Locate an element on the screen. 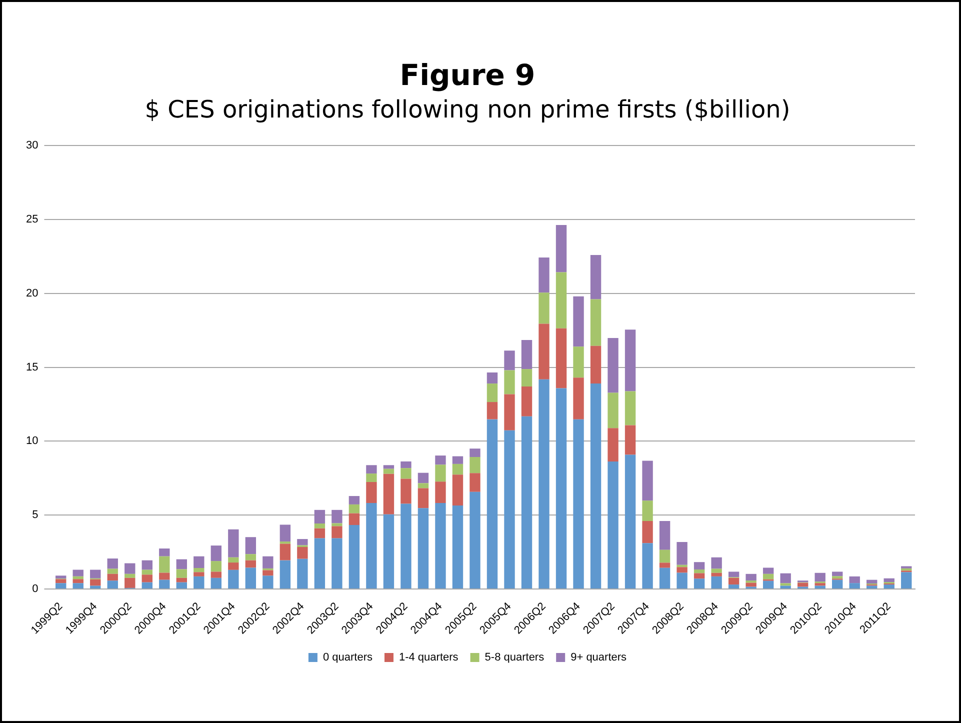 The height and width of the screenshot is (723, 961). legend-label: 5-8 quarters is located at coordinates (514, 658).